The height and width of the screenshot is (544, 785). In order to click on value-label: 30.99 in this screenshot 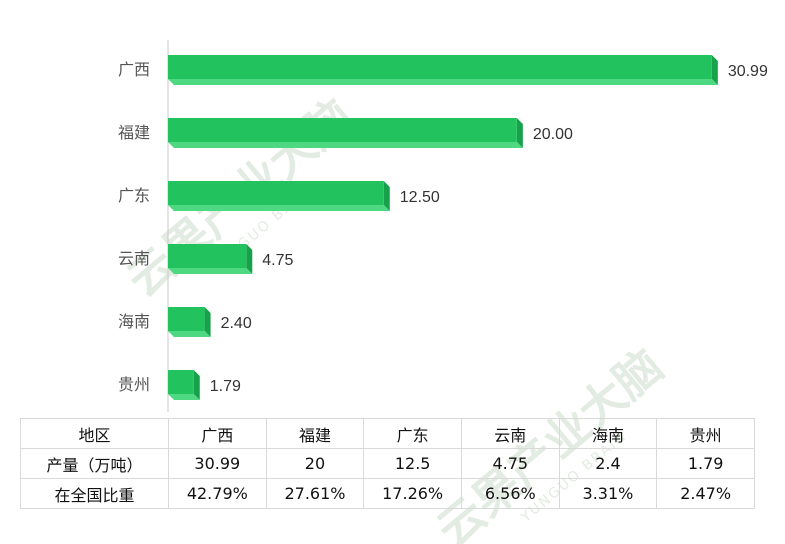, I will do `click(748, 71)`.